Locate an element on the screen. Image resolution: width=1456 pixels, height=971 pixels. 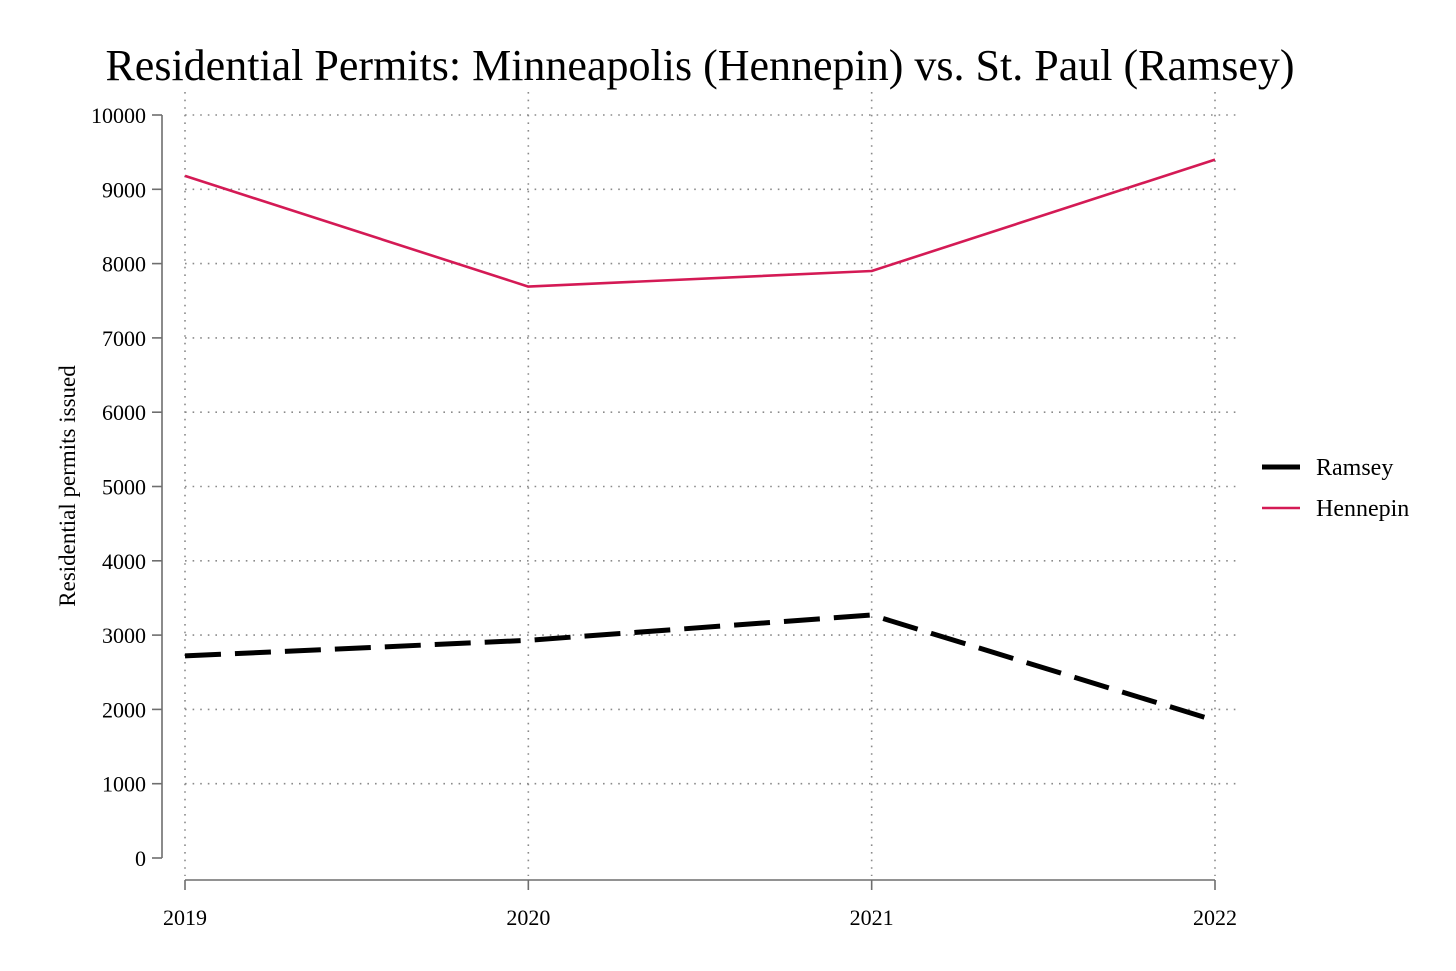
y-tick-label: 10000 is located at coordinates (118, 115).